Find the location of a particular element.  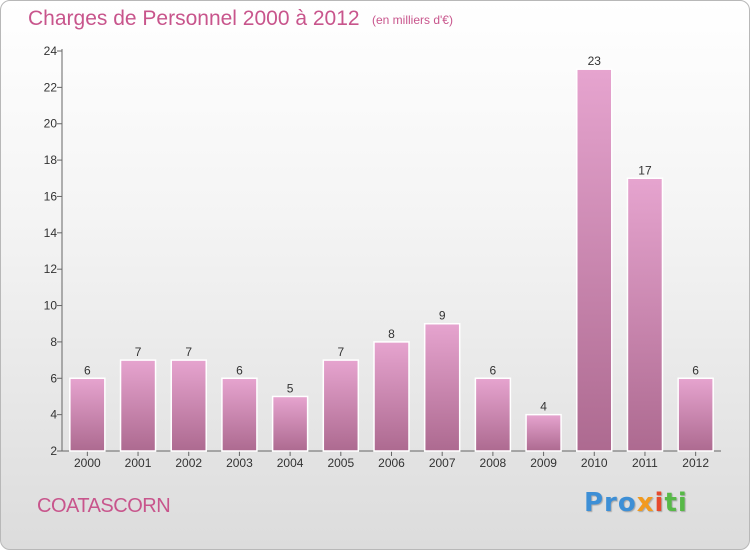

bar-2008 is located at coordinates (493, 414).